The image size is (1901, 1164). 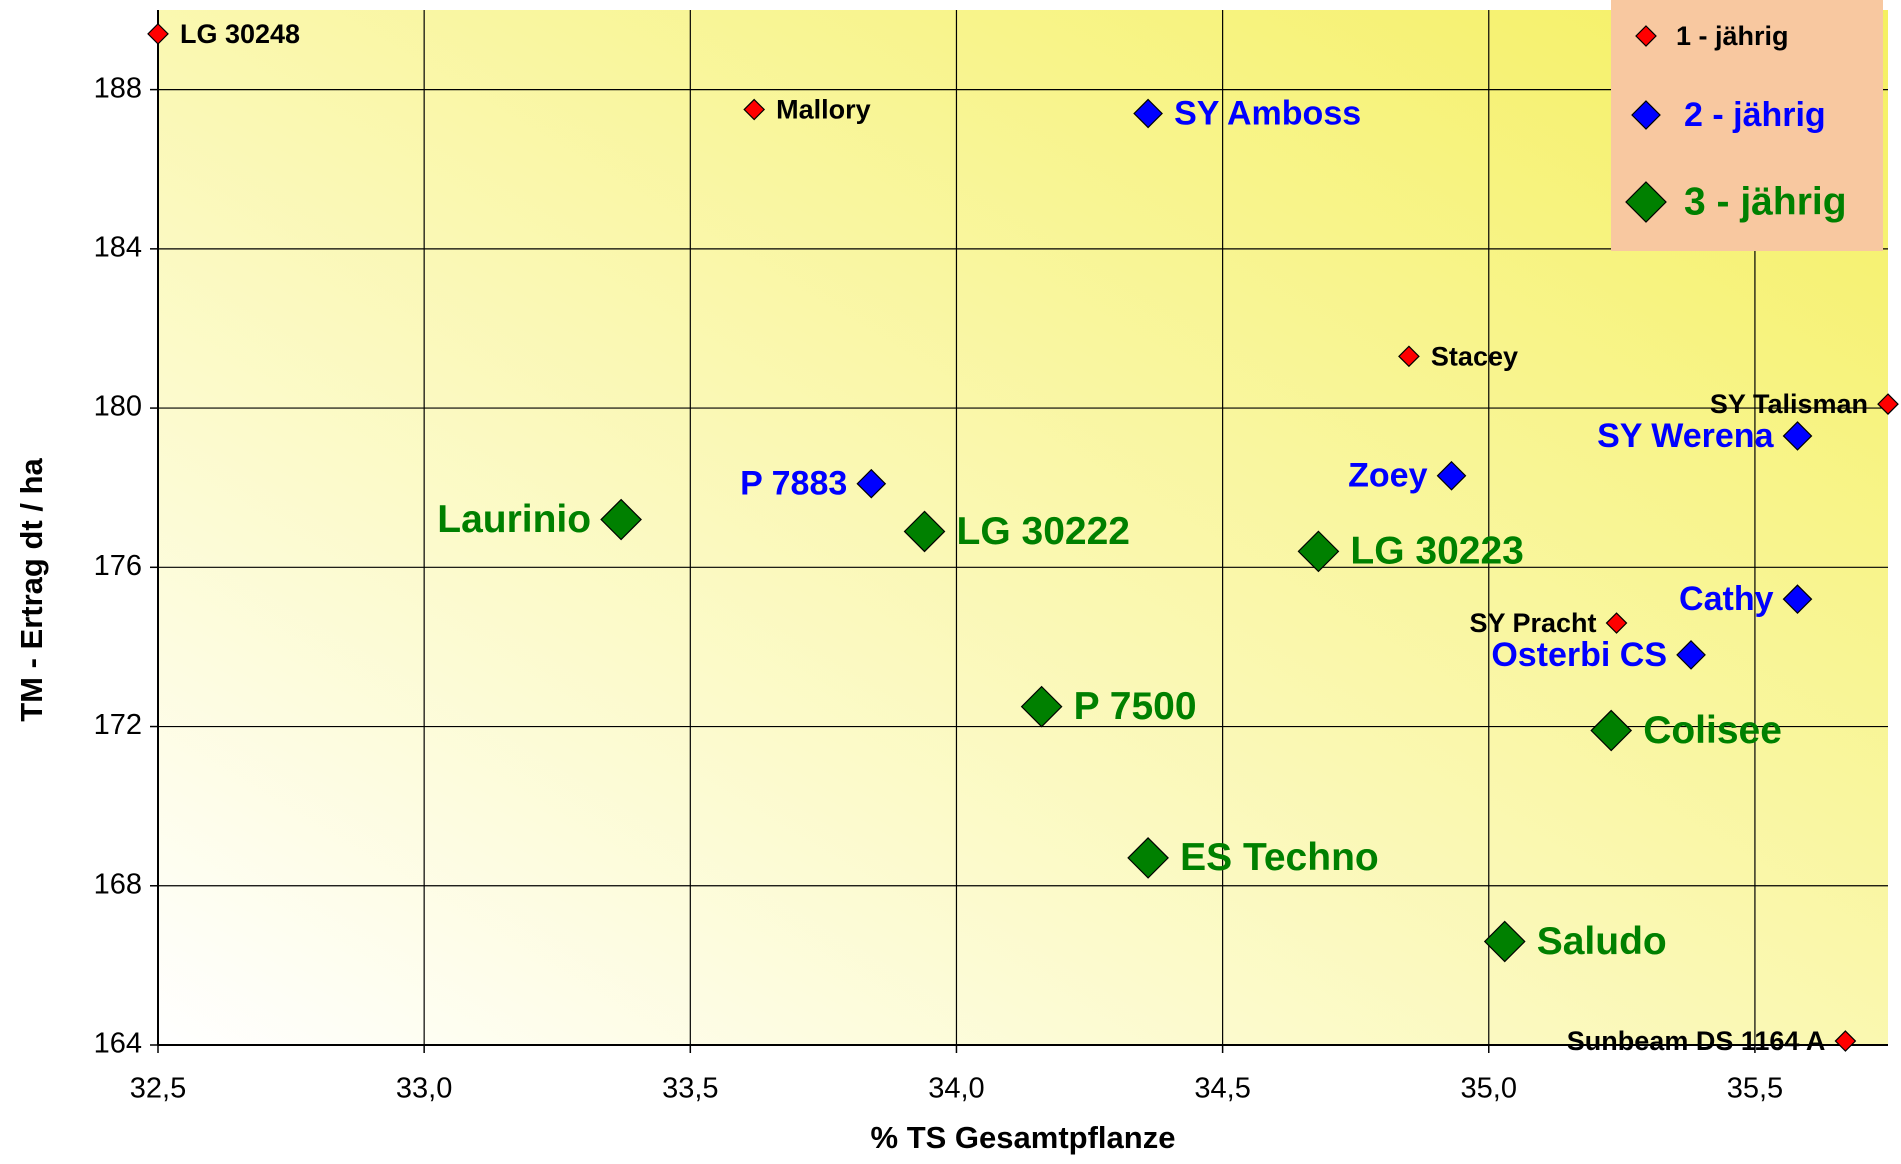 I want to click on y-tick-label: 176, so click(x=118, y=566).